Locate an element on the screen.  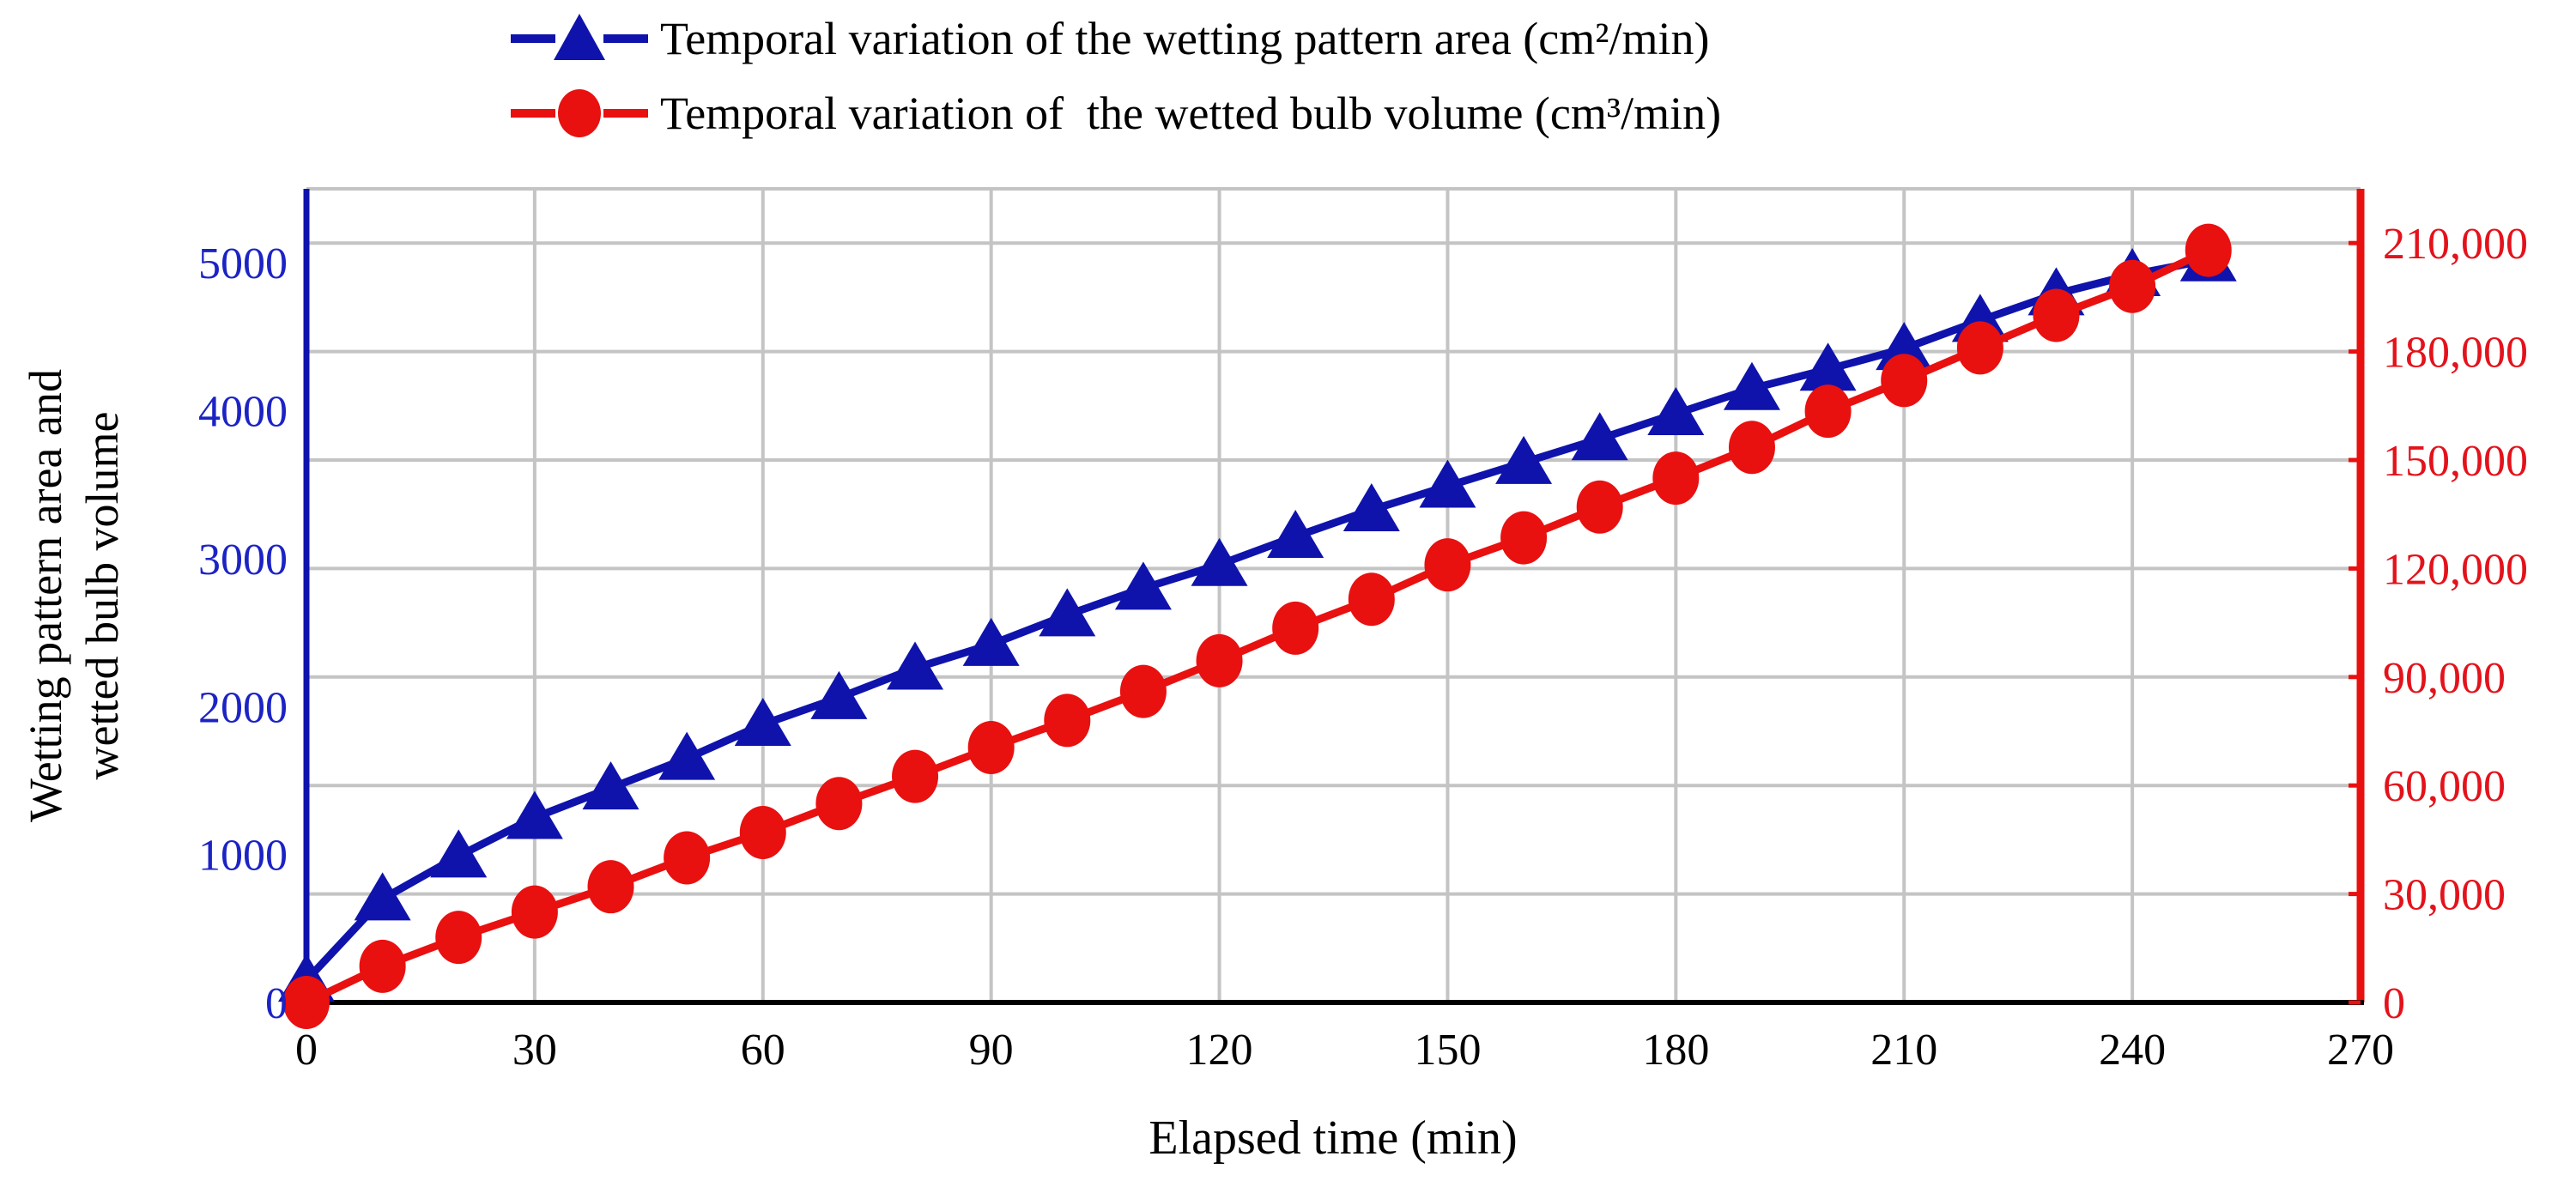
area-series-key-icon is located at coordinates (579, 37).